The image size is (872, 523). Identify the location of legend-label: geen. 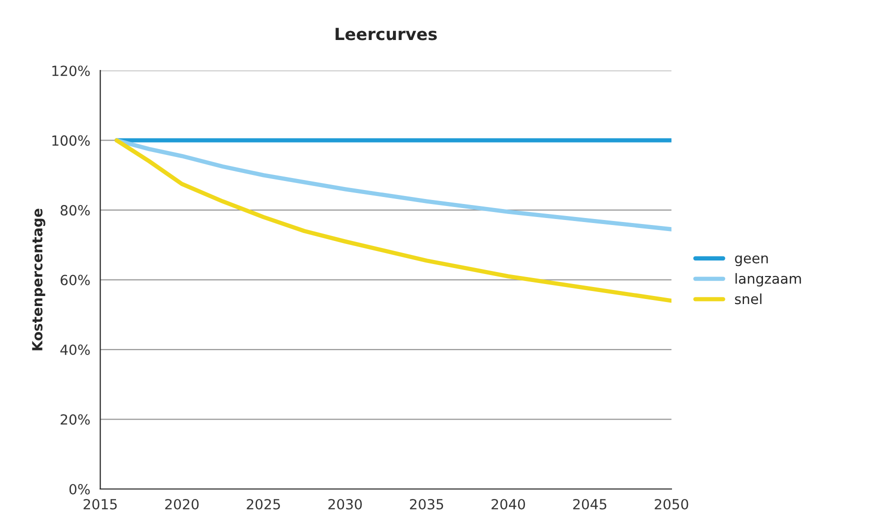
(751, 260).